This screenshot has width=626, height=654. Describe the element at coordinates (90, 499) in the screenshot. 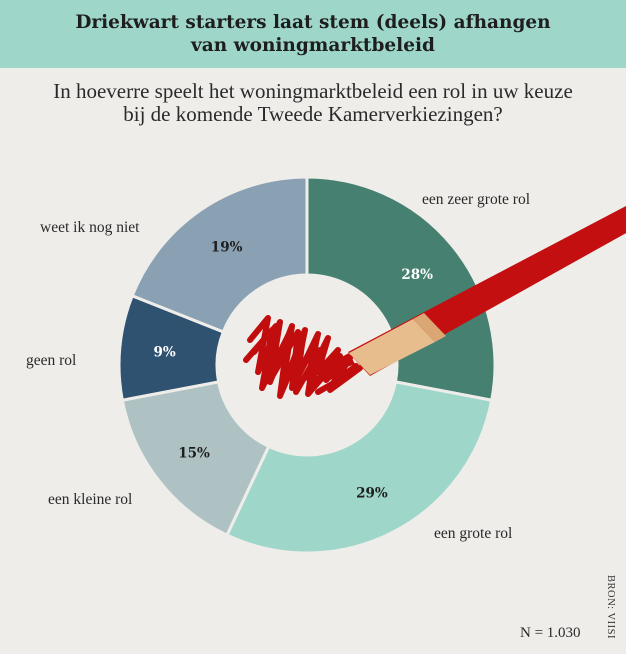

I see `category-label-een-kleine-rol: een kleine rol` at that location.